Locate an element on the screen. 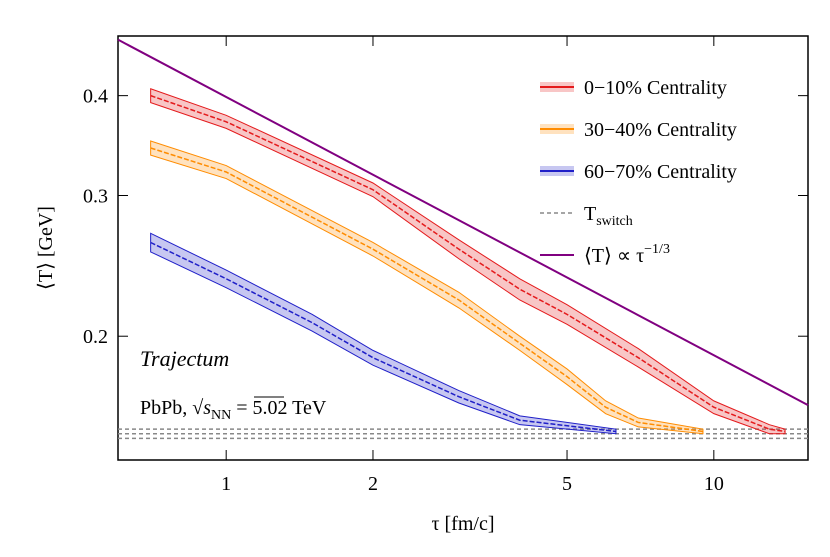  annotation: Trajectum is located at coordinates (184, 358).